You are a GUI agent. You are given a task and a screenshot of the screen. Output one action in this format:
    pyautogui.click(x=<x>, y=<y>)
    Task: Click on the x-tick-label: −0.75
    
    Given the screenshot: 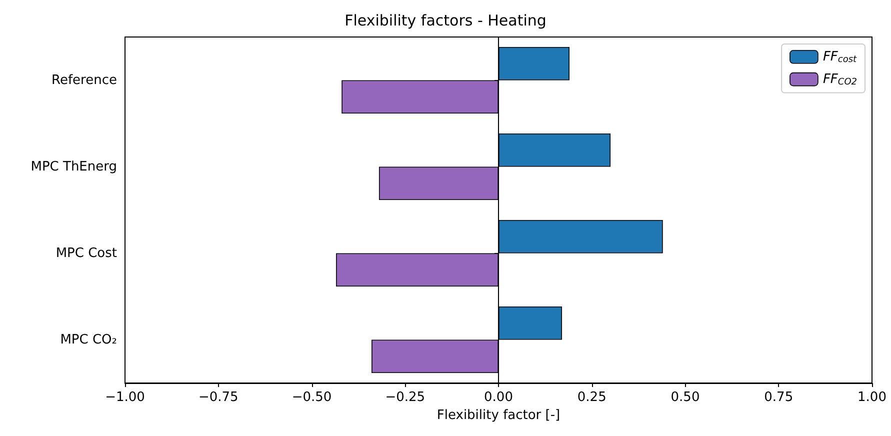 What is the action you would take?
    pyautogui.click(x=218, y=397)
    